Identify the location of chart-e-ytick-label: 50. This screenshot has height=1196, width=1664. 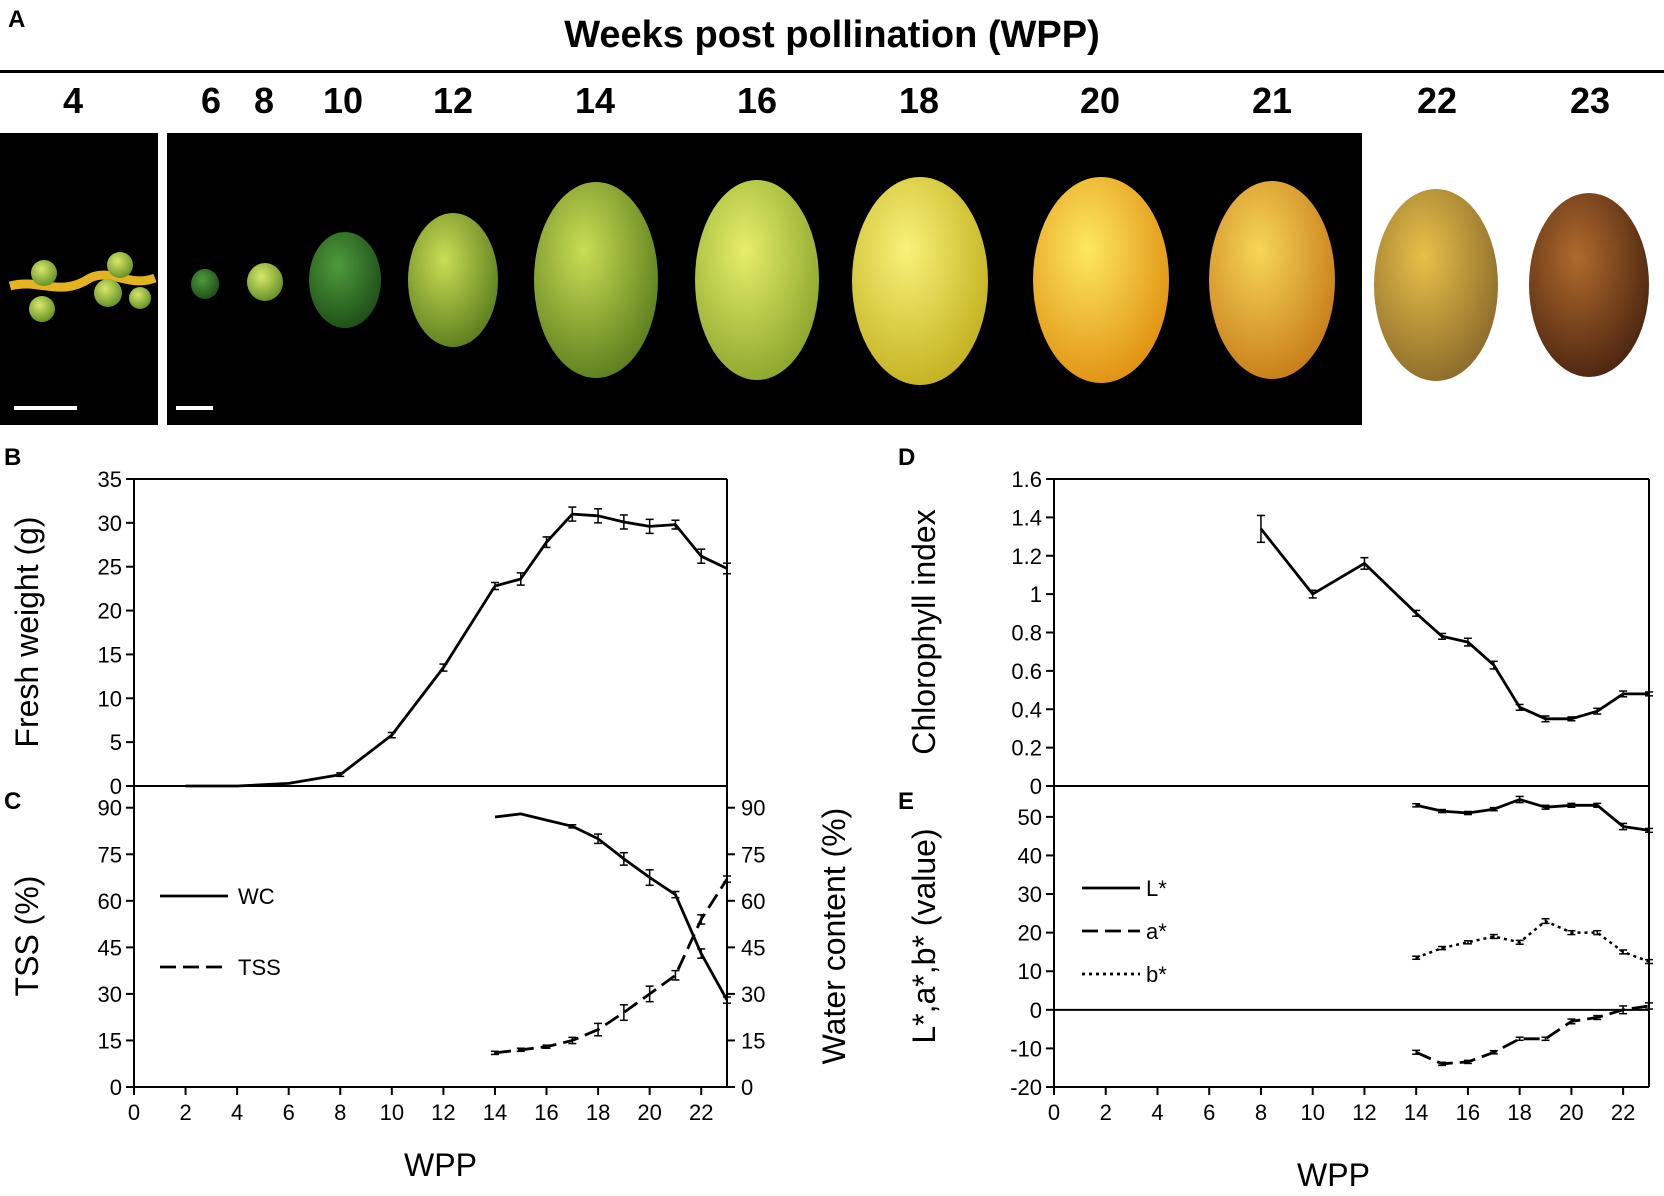
(1030, 817).